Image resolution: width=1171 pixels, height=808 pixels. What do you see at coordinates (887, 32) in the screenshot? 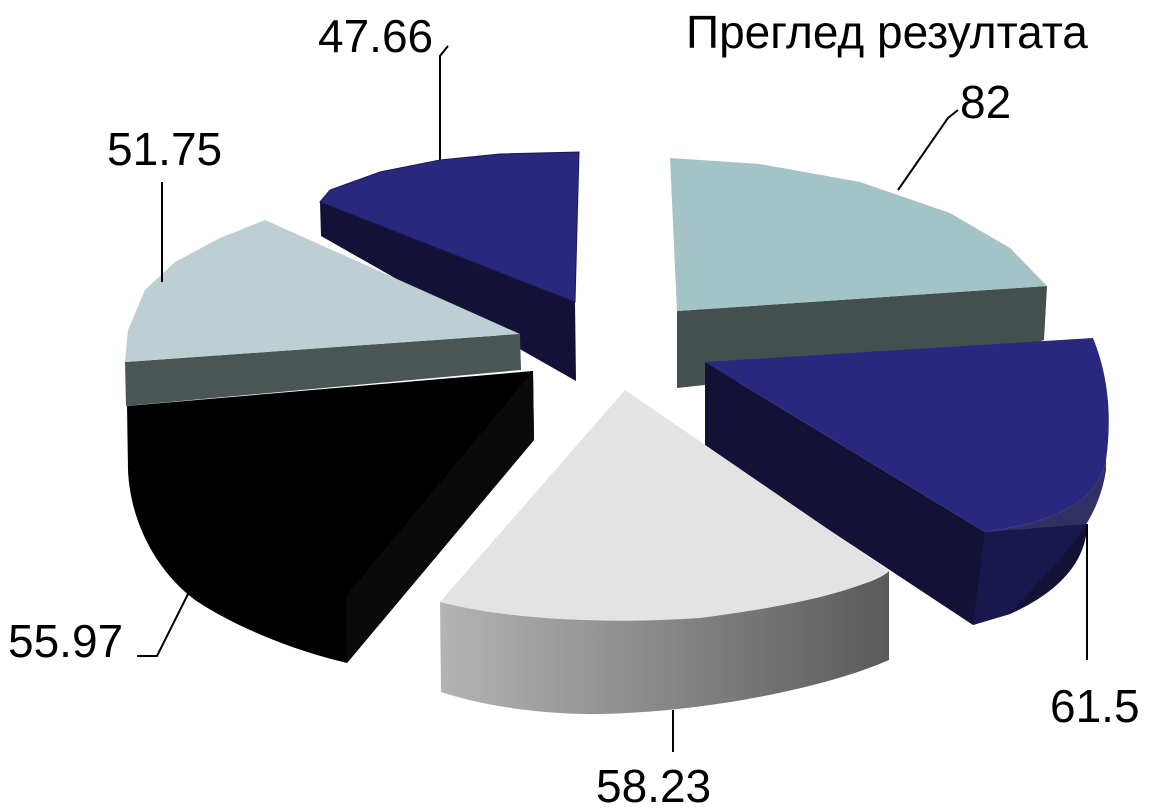
I see `chart-title: Преглед резултата` at bounding box center [887, 32].